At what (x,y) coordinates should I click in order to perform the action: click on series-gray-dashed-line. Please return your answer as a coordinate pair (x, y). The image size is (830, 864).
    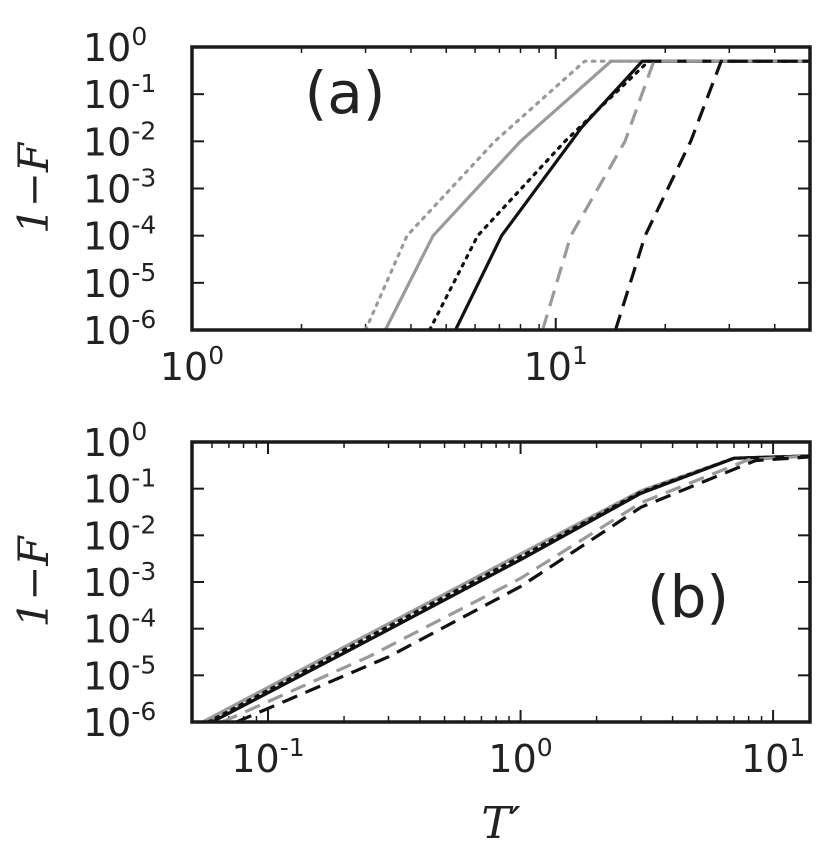
    Looking at the image, I should click on (675, 194).